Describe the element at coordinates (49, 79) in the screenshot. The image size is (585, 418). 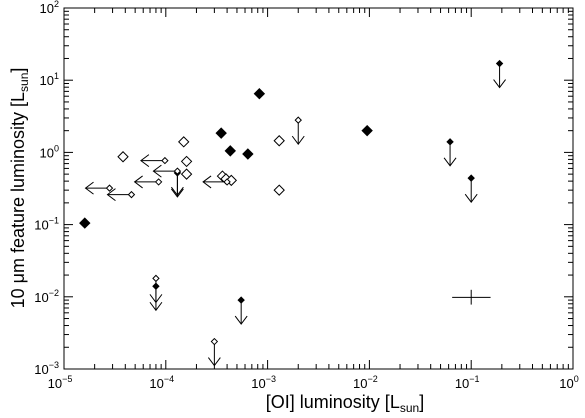
I see `y-tick-label: 10¹` at that location.